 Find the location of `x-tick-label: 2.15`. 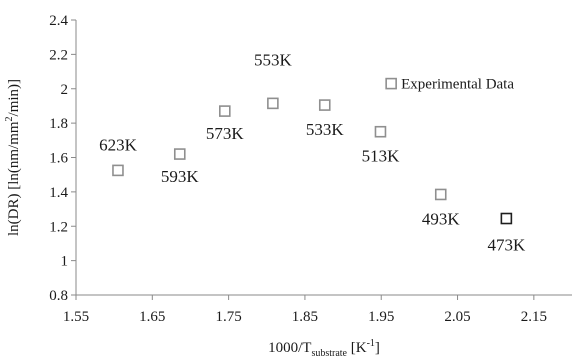

x-tick-label: 2.15 is located at coordinates (534, 317).